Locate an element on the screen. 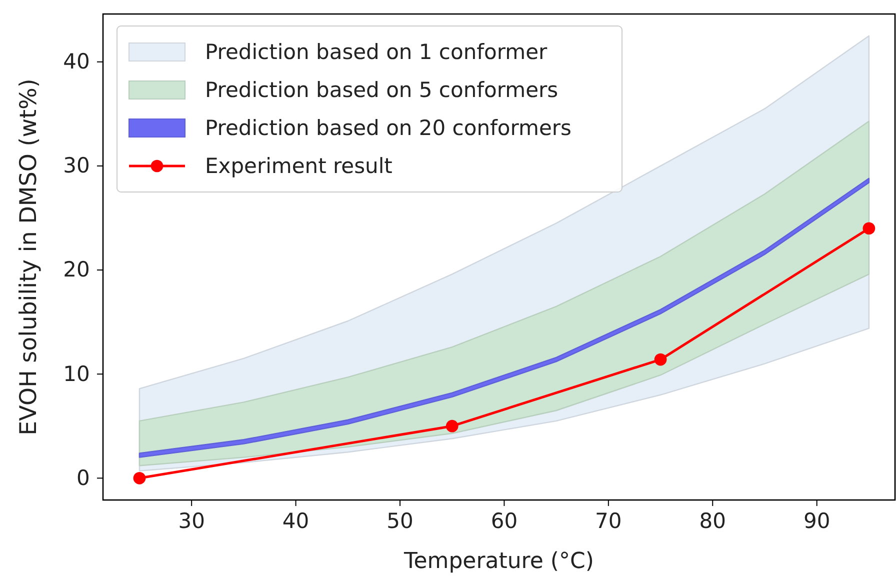 The height and width of the screenshot is (580, 896). y-tick-label: 40 is located at coordinates (76, 62).